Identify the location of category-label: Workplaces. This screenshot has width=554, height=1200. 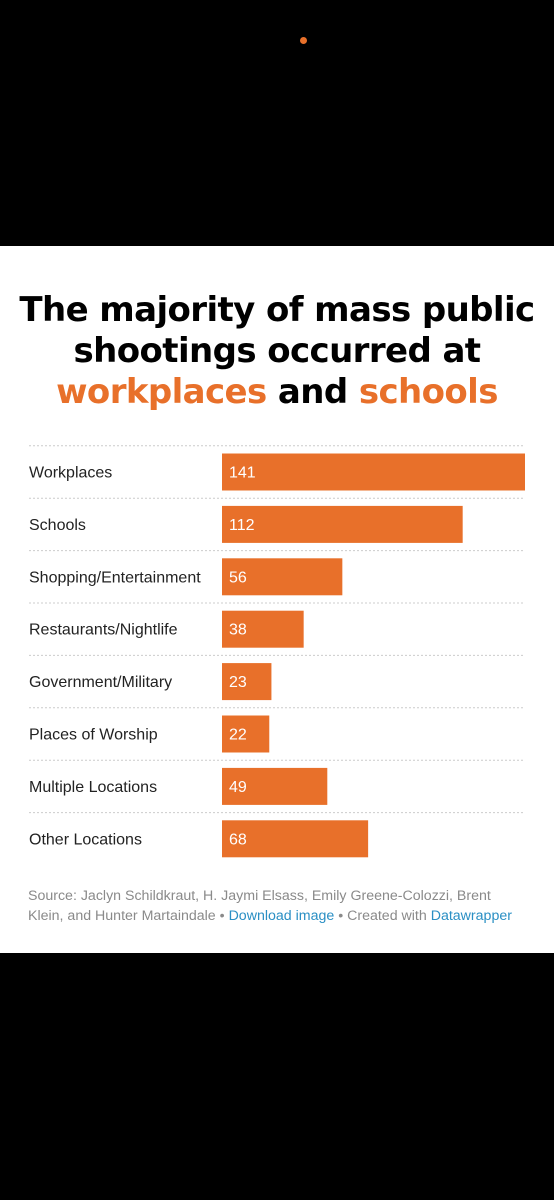
(70, 473).